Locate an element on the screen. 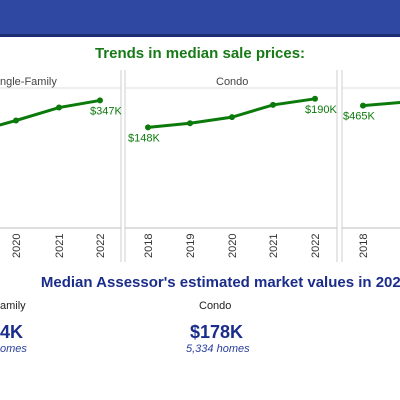 This screenshot has width=400, height=400. panel-label-single-family: ngle-Family is located at coordinates (28, 82).